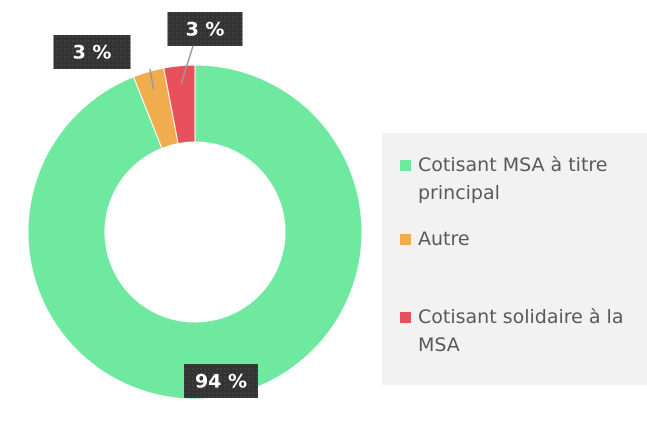 The image size is (647, 424). What do you see at coordinates (444, 239) in the screenshot?
I see `legend-label: Autre` at bounding box center [444, 239].